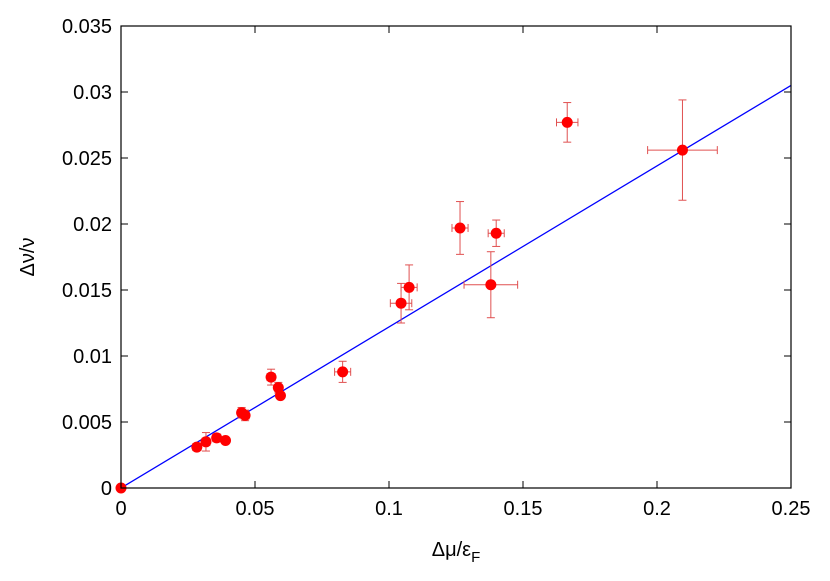  I want to click on y-tick-label: 0.005, so click(87, 423).